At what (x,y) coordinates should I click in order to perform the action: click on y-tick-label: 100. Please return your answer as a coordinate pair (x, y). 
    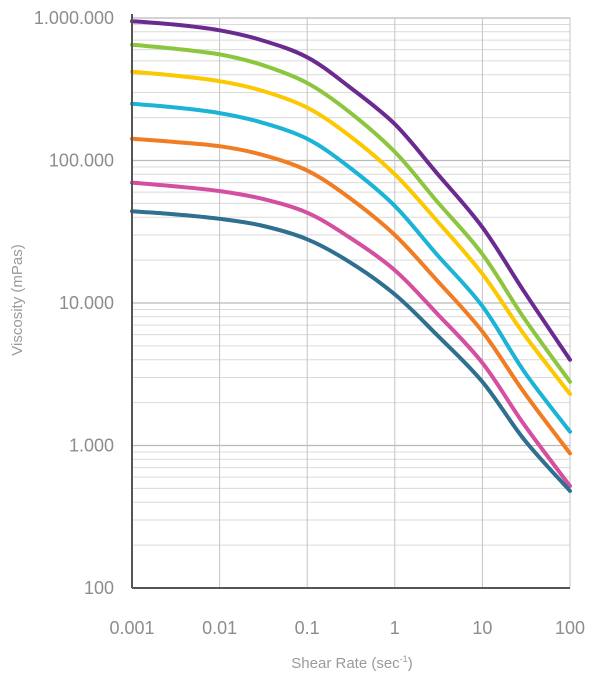
    Looking at the image, I should click on (99, 588).